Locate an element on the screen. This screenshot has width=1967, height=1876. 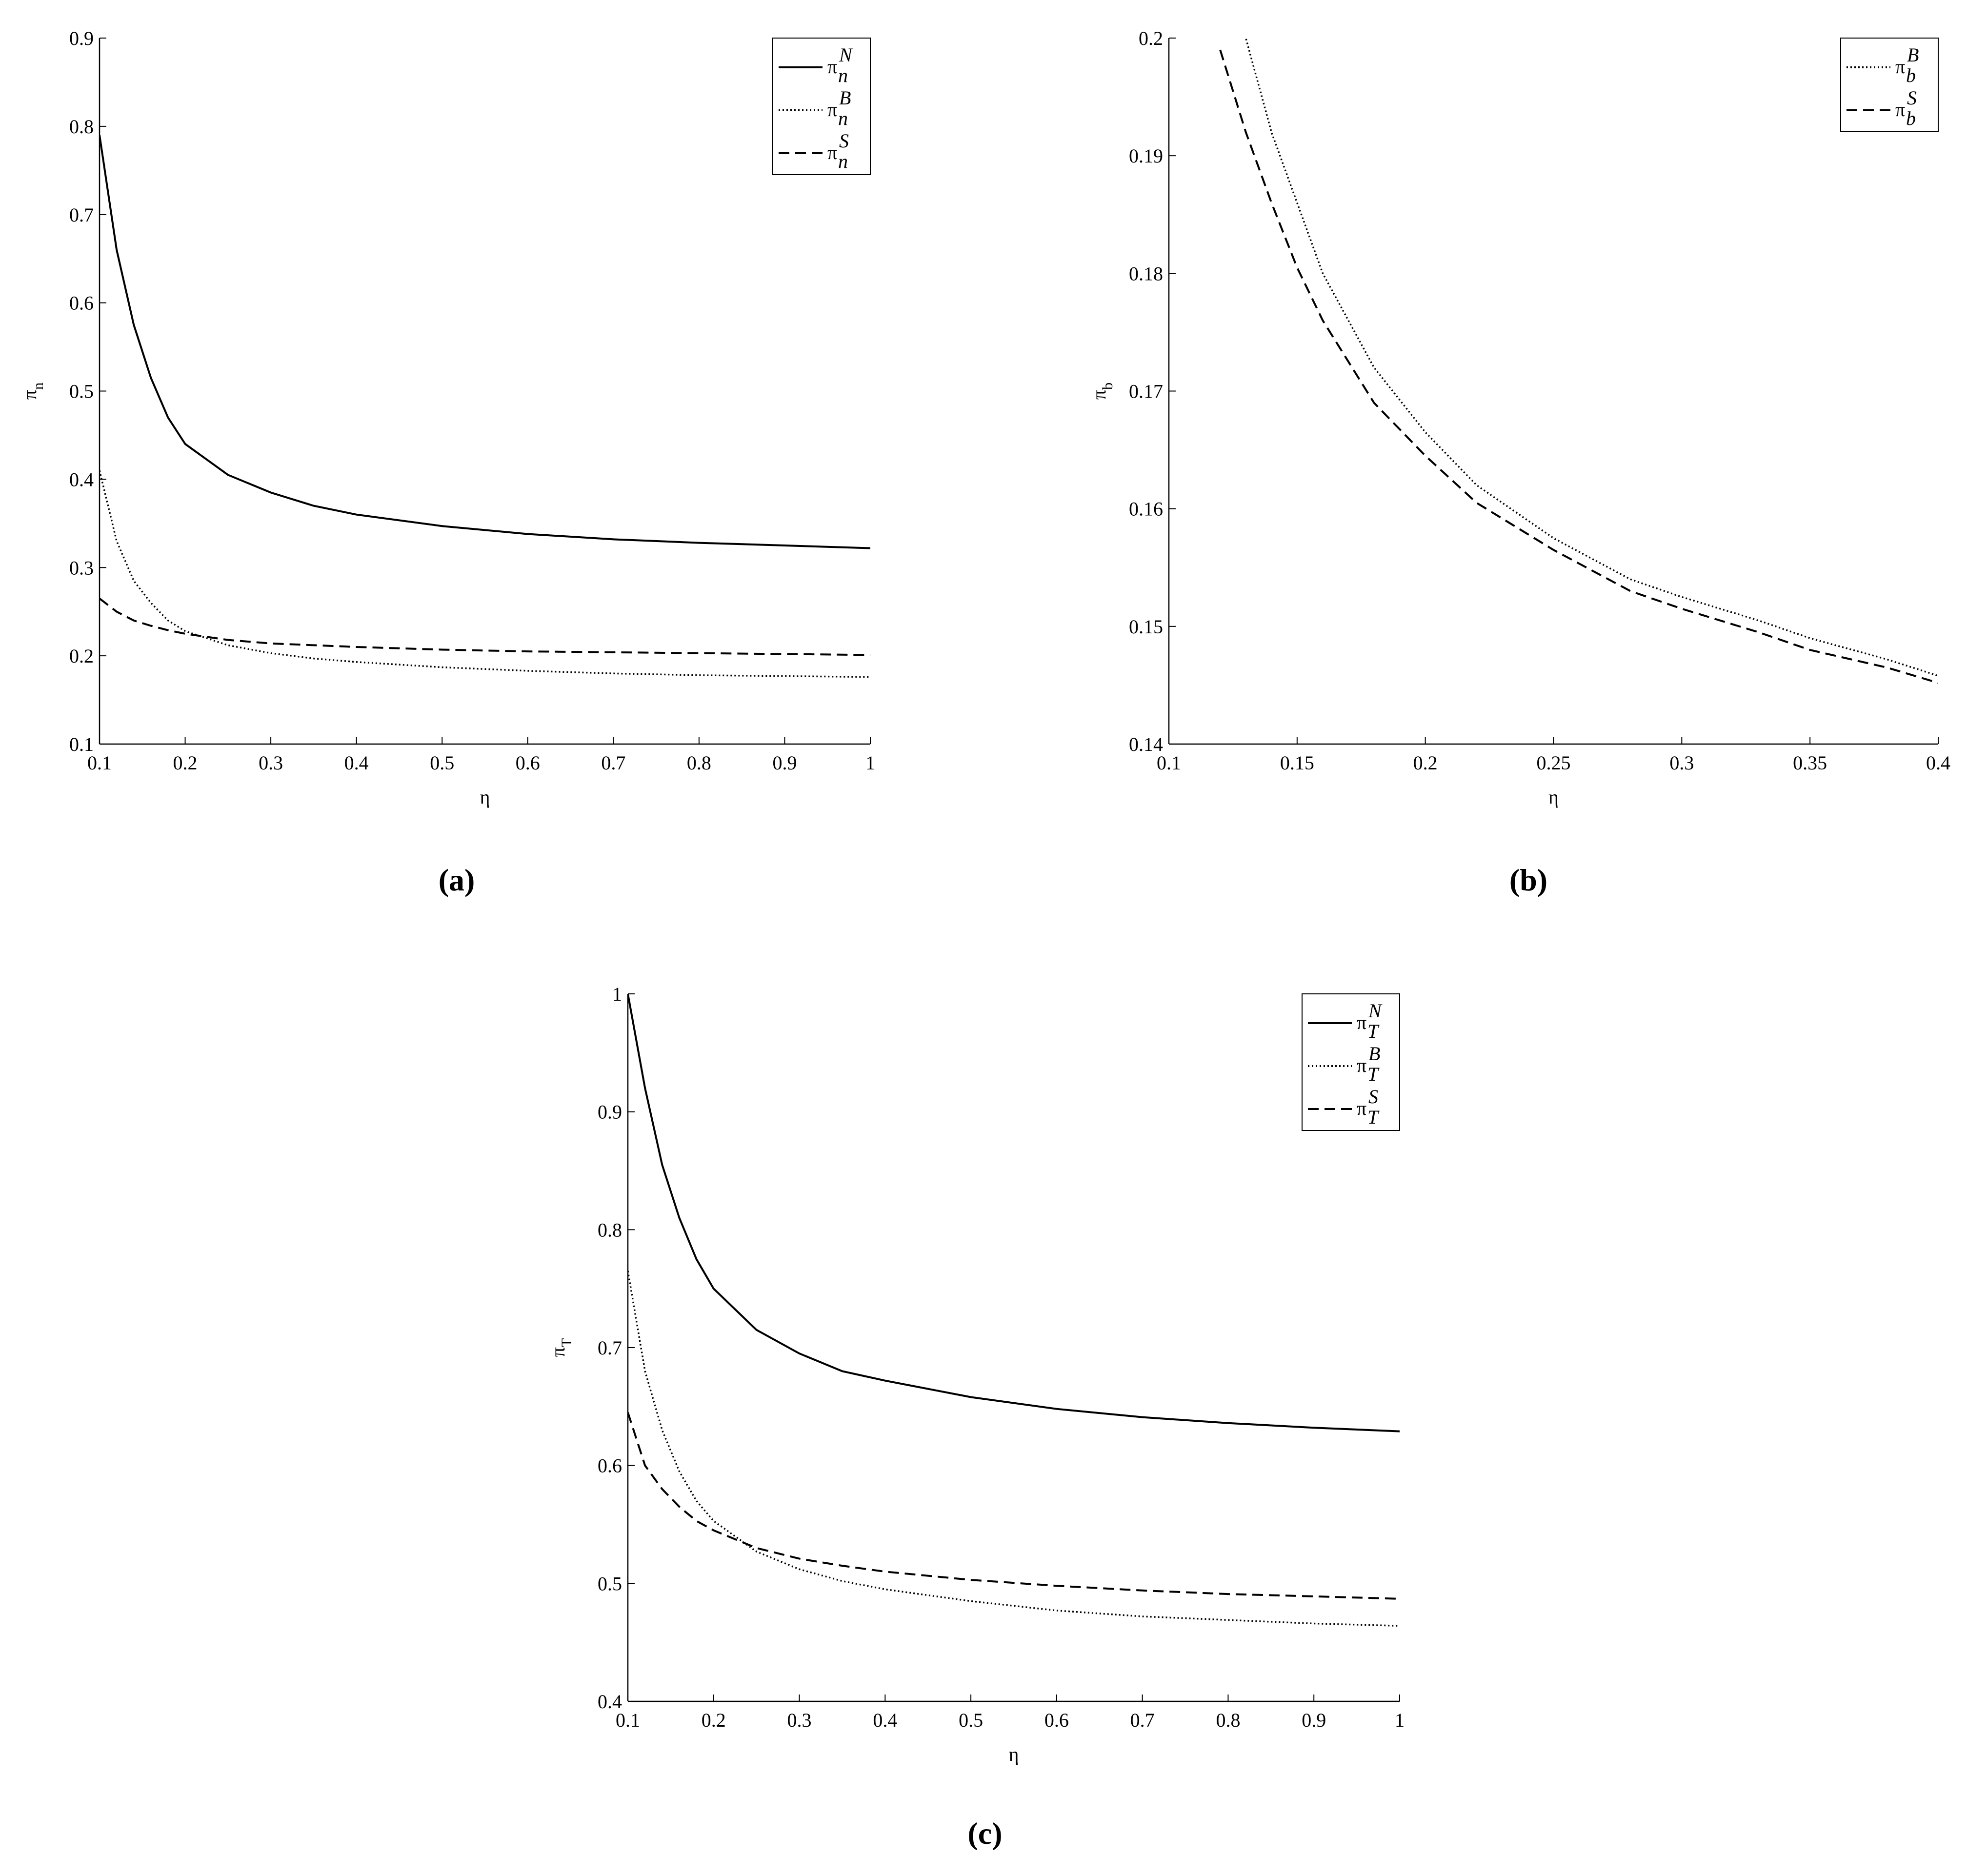
x-tick-label: 0.15 is located at coordinates (1297, 763).